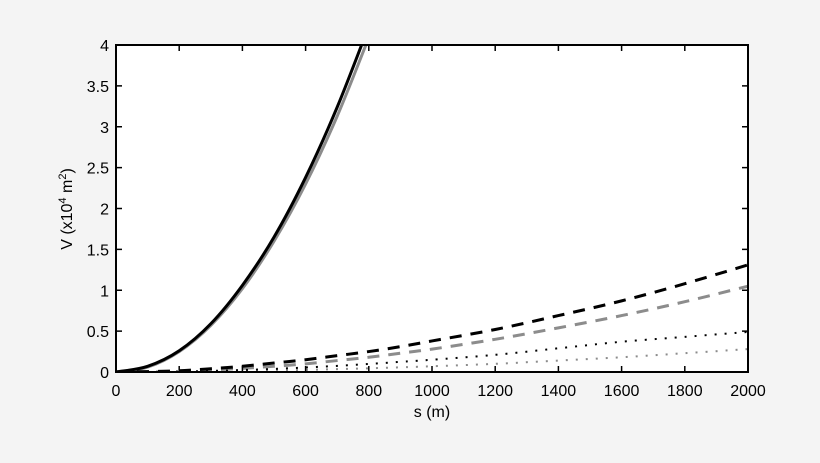 The height and width of the screenshot is (463, 820). I want to click on x-tick-label: 1800, so click(685, 391).